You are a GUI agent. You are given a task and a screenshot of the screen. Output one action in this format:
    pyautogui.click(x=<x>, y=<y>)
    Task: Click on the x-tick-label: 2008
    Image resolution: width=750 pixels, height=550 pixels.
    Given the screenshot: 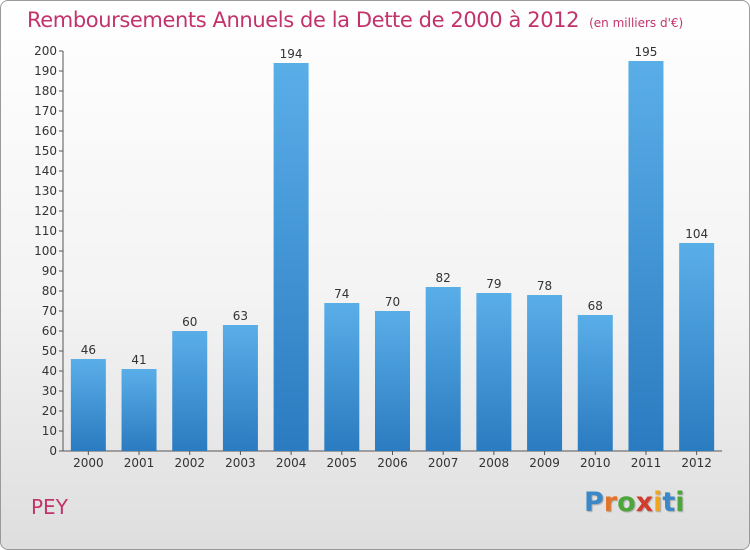 What is the action you would take?
    pyautogui.click(x=494, y=463)
    